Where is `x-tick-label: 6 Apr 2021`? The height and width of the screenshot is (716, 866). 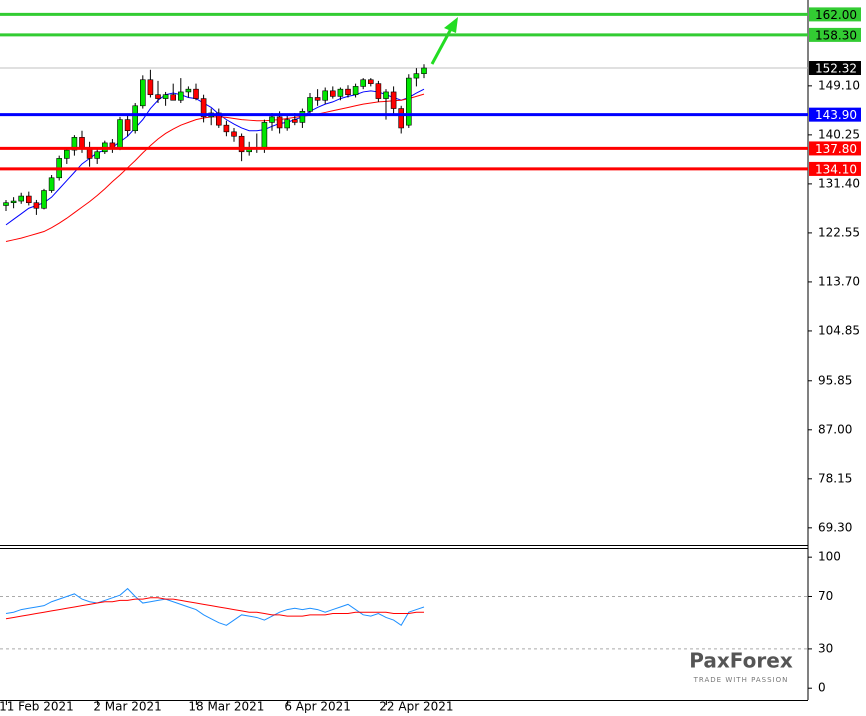 x-tick-label: 6 Apr 2021 is located at coordinates (317, 707).